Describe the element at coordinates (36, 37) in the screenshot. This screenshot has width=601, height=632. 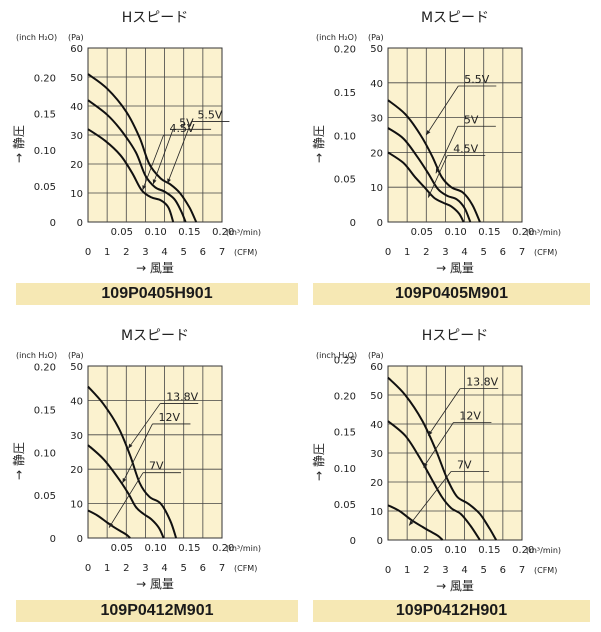
I see `left-axis-unit: (inch H₂O)` at that location.